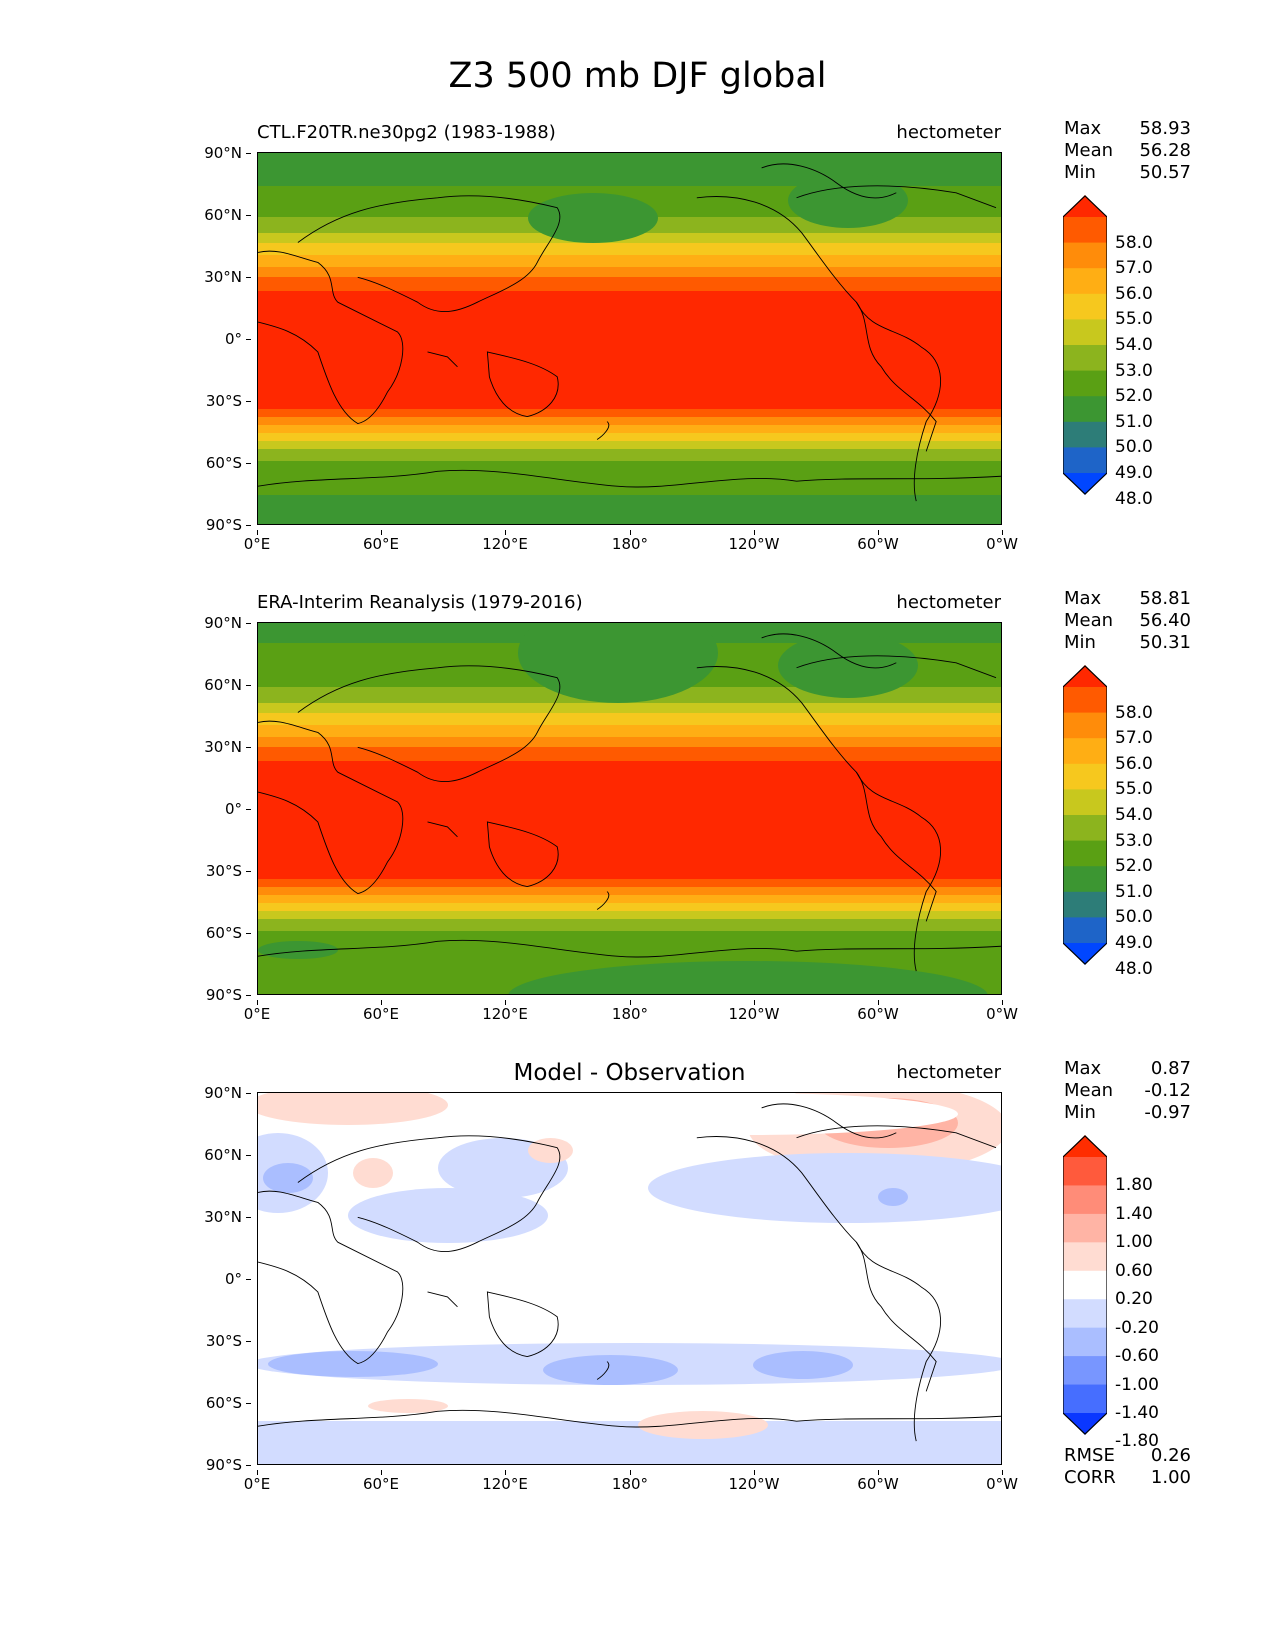 This screenshot has width=1275, height=1650. I want to click on y-tick: 90°N, so click(211, 623).